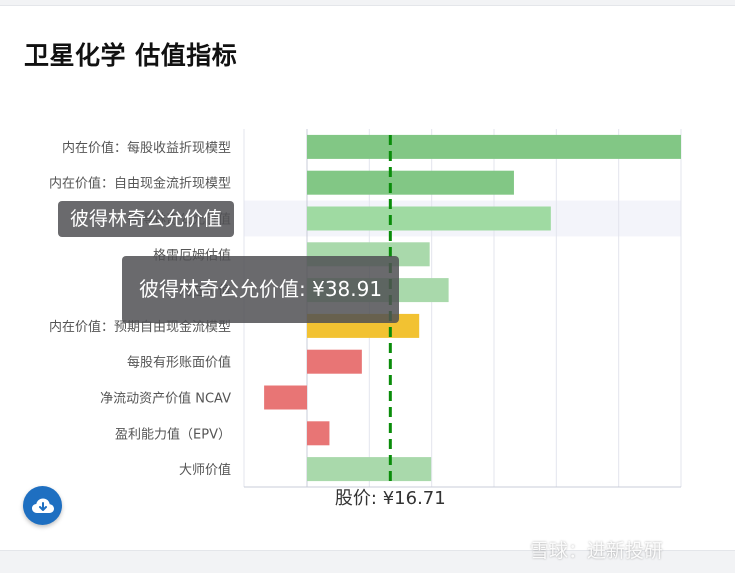 The width and height of the screenshot is (735, 573). What do you see at coordinates (140, 184) in the screenshot?
I see `category-label: 内在价值：自由现金流折现模型` at bounding box center [140, 184].